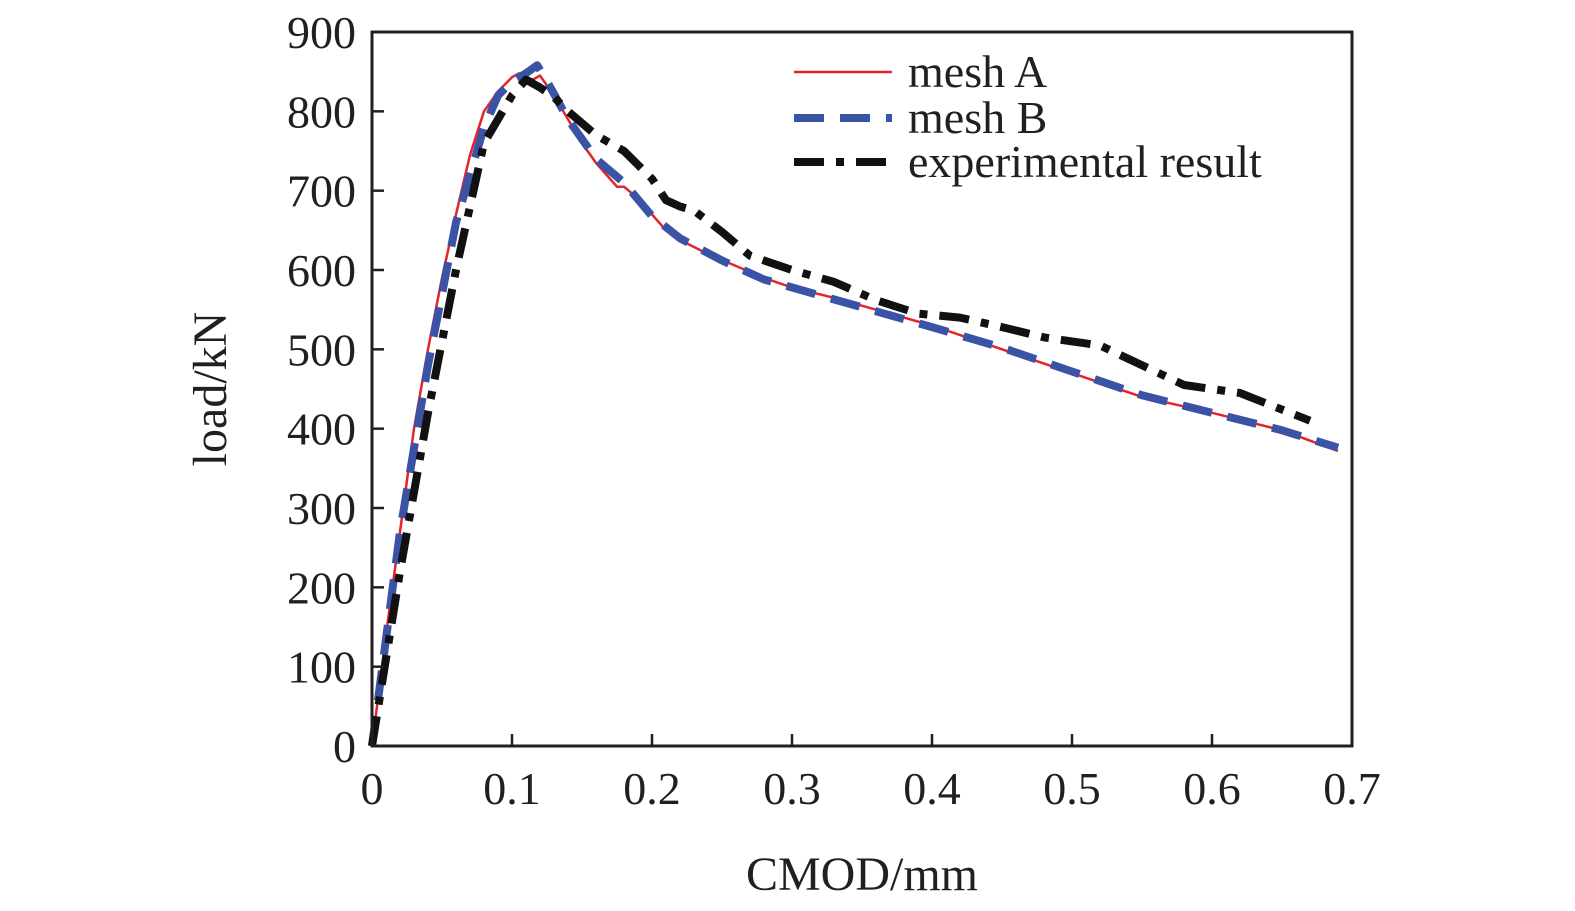 The height and width of the screenshot is (911, 1575). What do you see at coordinates (321, 429) in the screenshot?
I see `y-tick-label: 400` at bounding box center [321, 429].